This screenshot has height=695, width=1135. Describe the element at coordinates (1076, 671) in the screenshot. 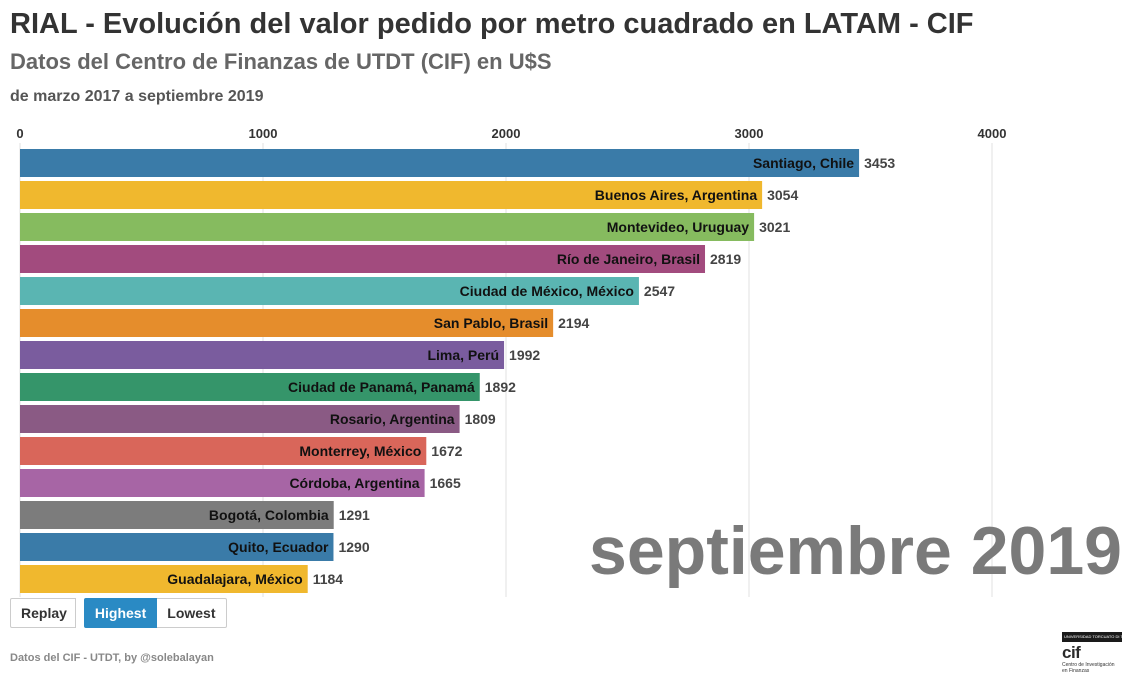

I see `cif-caption-line2: en Finanzas` at that location.